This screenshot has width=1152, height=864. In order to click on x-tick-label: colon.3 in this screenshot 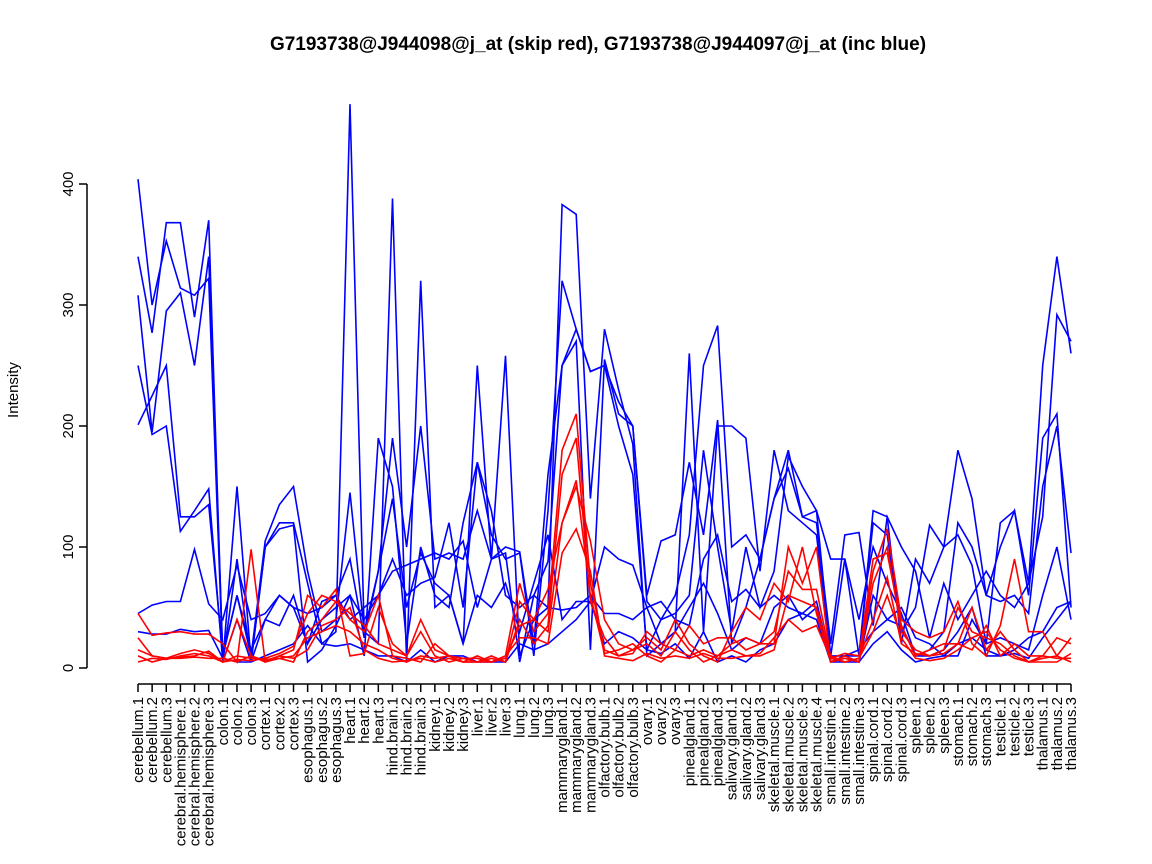, I will do `click(251, 721)`.